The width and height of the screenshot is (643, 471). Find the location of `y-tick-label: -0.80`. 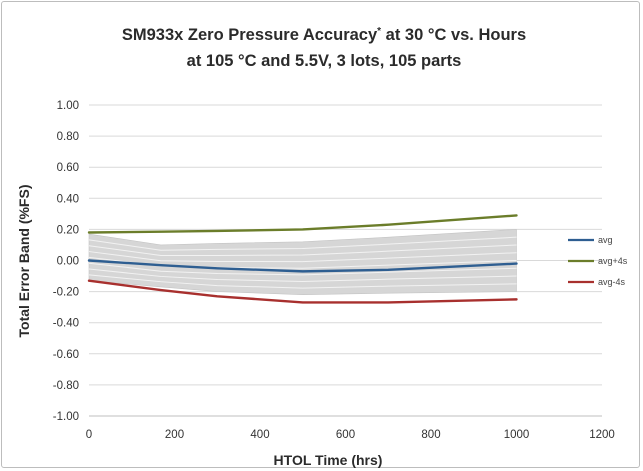

y-tick-label: -0.80 is located at coordinates (66, 386).